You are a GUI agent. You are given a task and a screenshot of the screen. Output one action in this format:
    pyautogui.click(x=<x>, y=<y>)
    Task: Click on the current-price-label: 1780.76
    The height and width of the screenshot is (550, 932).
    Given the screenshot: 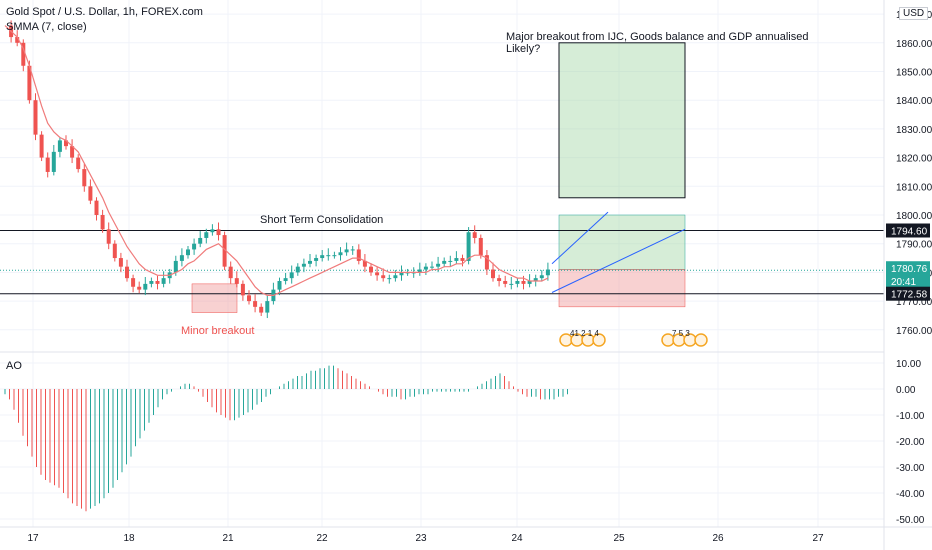 What is the action you would take?
    pyautogui.click(x=909, y=269)
    